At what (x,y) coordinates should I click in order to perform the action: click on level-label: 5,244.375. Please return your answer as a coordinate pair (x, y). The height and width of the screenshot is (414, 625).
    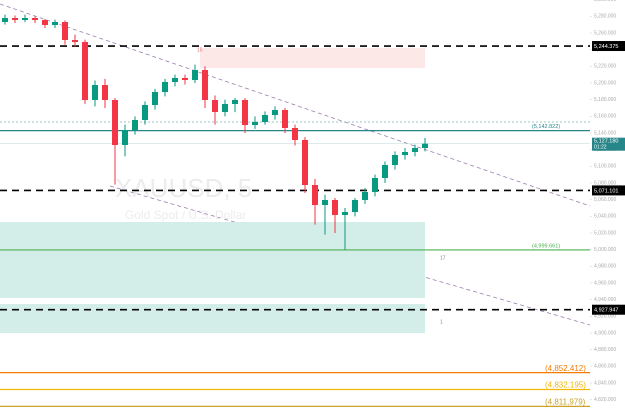
    Looking at the image, I should click on (606, 47).